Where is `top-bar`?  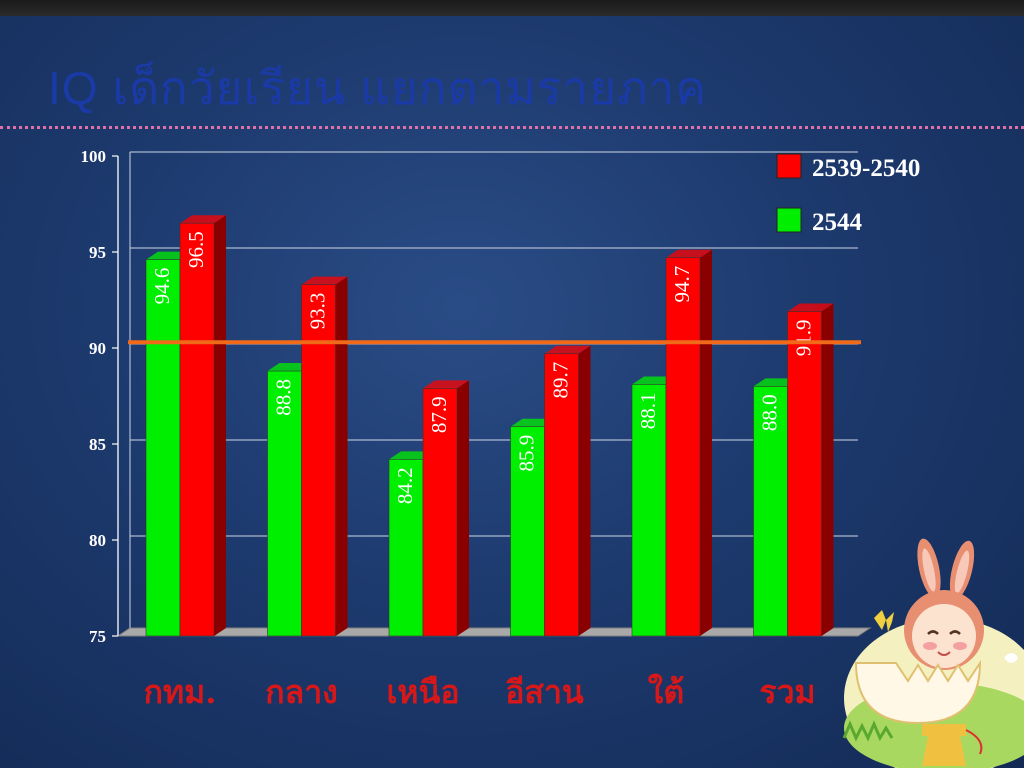
top-bar is located at coordinates (512, 8).